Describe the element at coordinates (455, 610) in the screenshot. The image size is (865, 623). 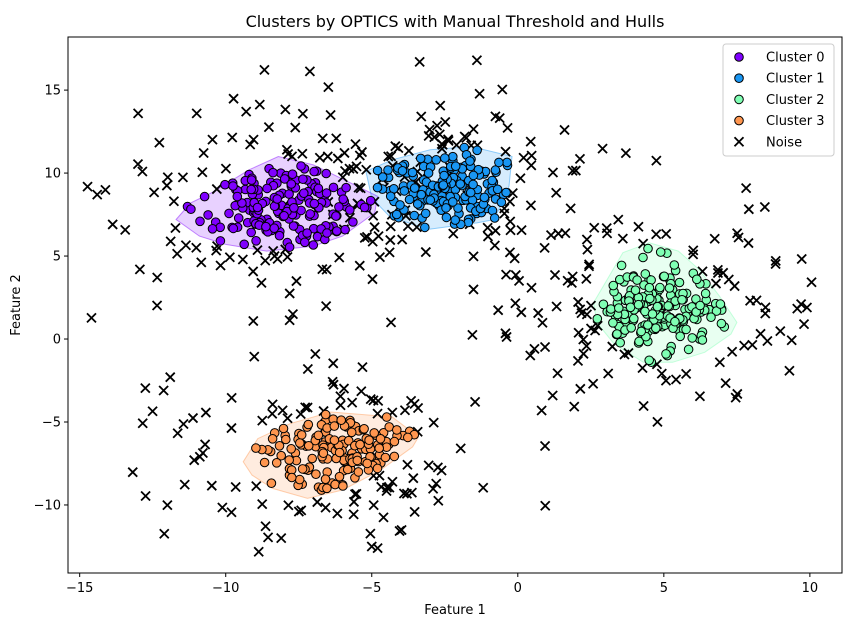
I see `x-axis-label: Feature 1` at that location.